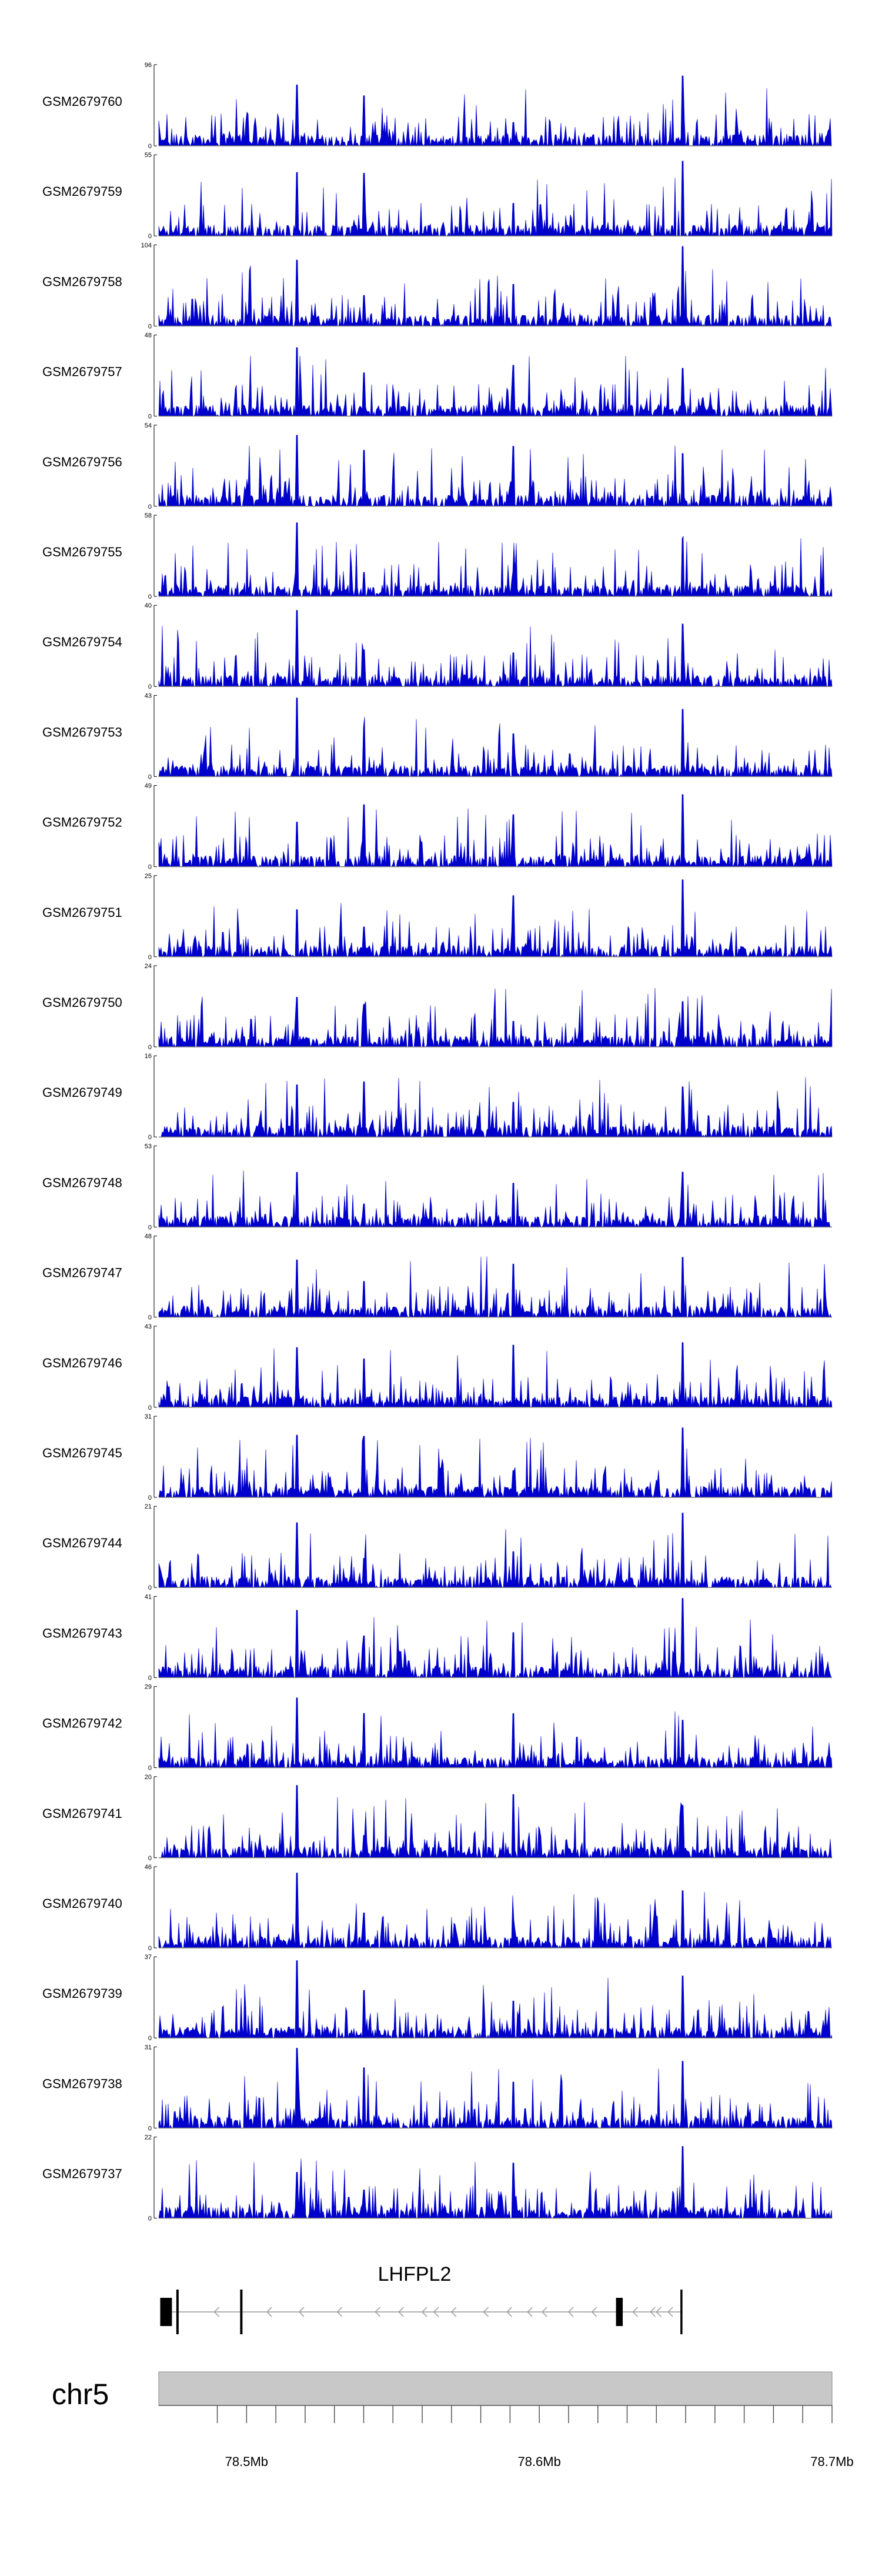 This screenshot has height=2576, width=882. What do you see at coordinates (246, 2461) in the screenshot?
I see `position-tick-label: 78.5Mb` at bounding box center [246, 2461].